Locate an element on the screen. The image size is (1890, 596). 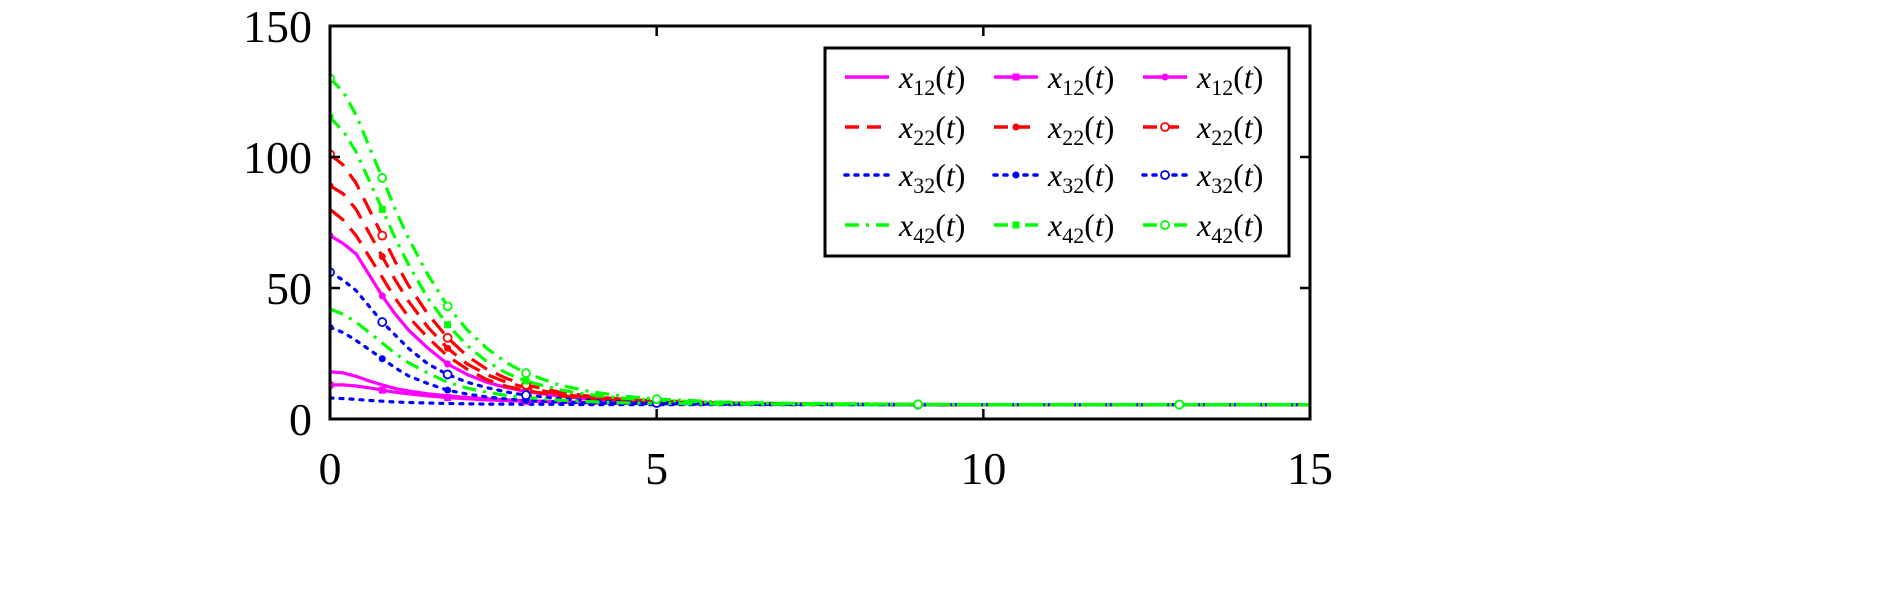
x-tick-label: 0 is located at coordinates (330, 468).